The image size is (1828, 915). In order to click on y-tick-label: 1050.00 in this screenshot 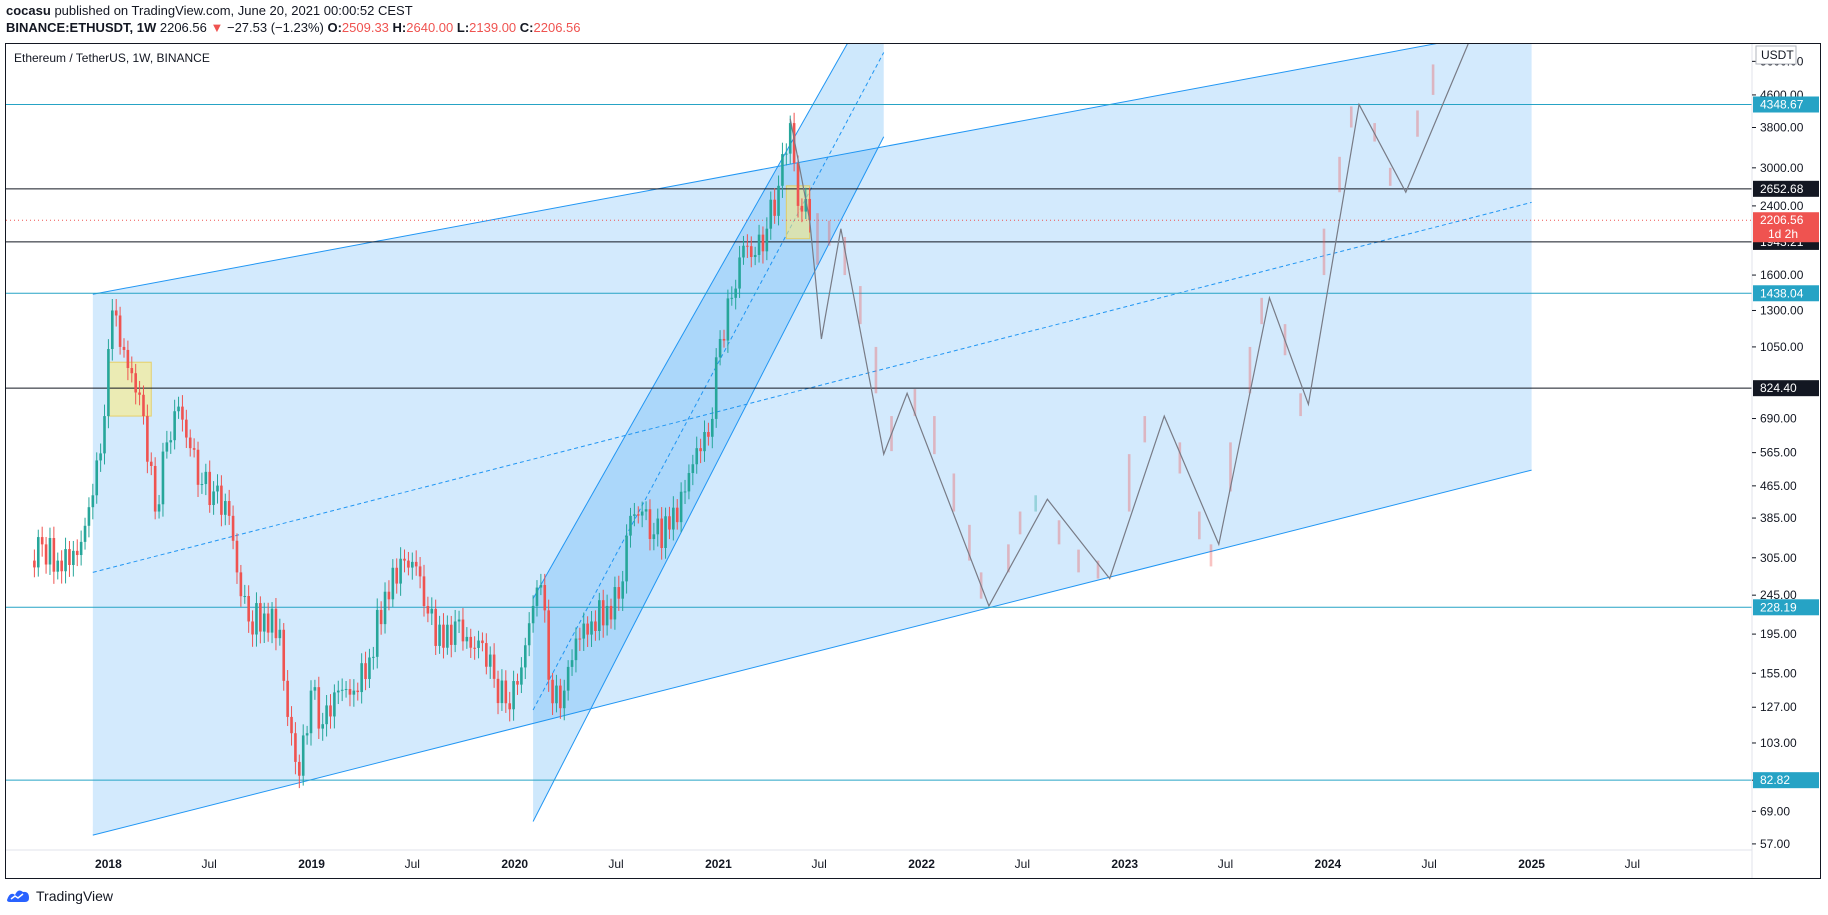, I will do `click(1782, 347)`.